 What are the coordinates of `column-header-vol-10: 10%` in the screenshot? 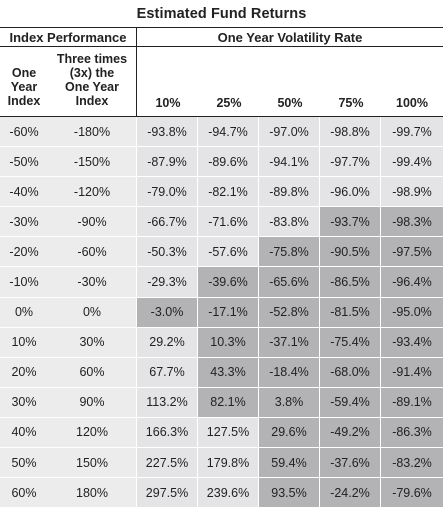 It's located at (168, 103).